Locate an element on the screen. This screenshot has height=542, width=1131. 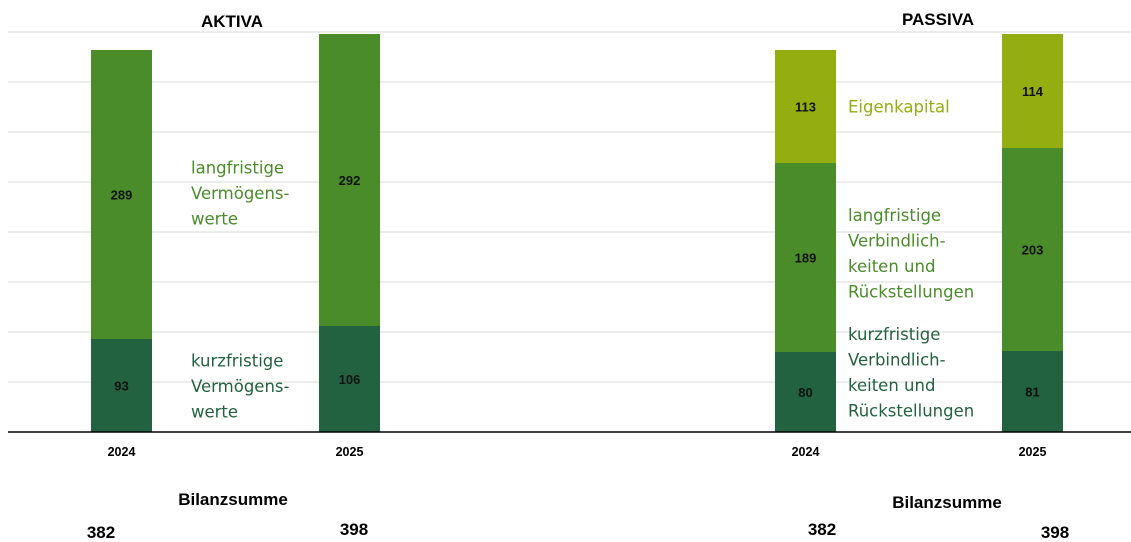
bar-segment-eigen-2024 is located at coordinates (805, 106).